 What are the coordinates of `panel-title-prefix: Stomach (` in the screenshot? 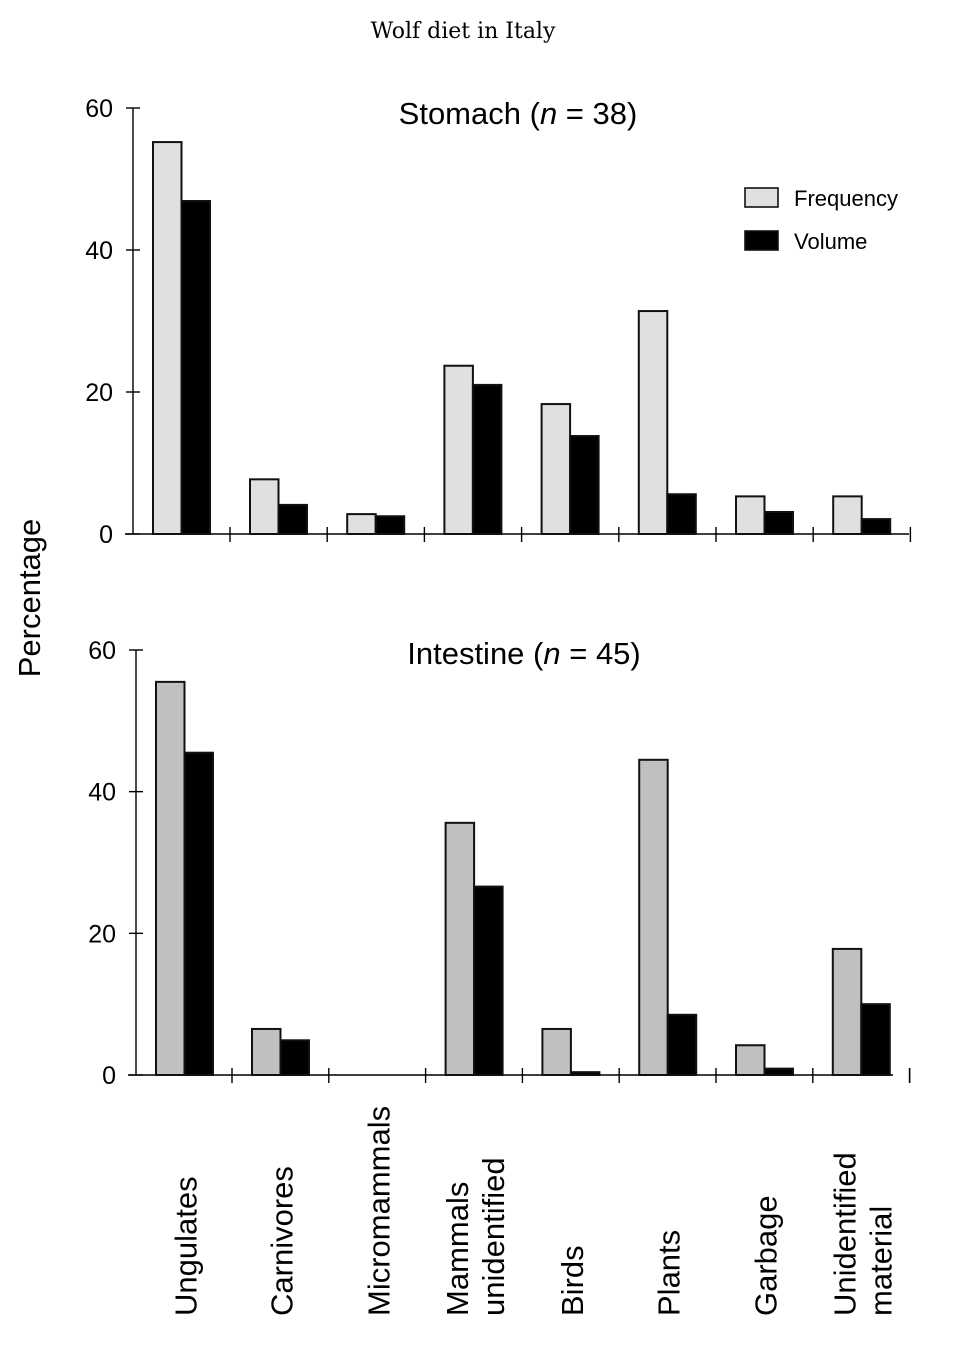 It's located at (470, 113).